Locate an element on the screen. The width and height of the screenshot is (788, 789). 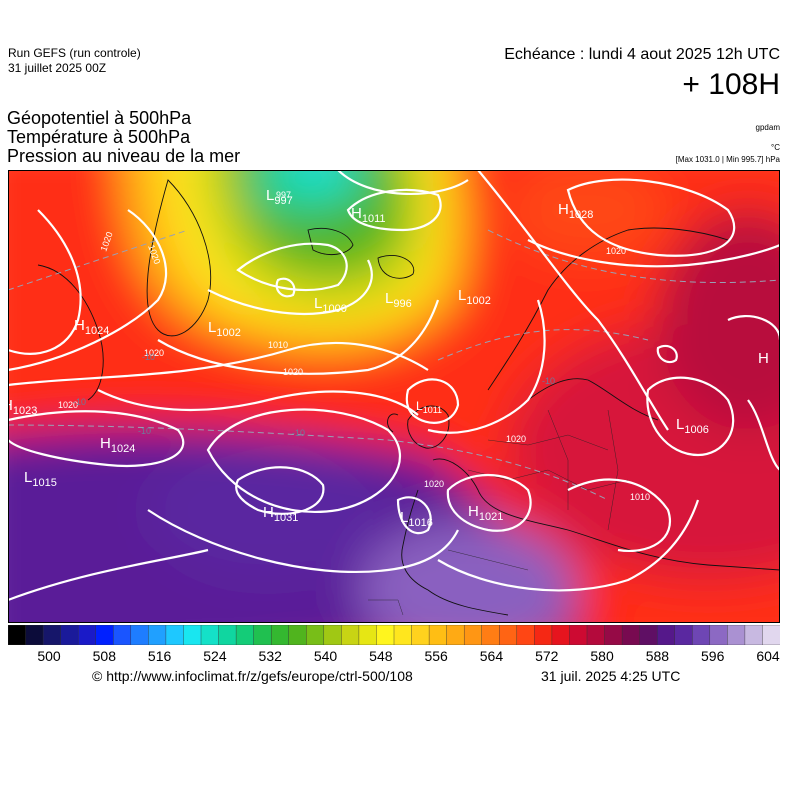
colorbar-tick-label: 572 is located at coordinates (547, 656).